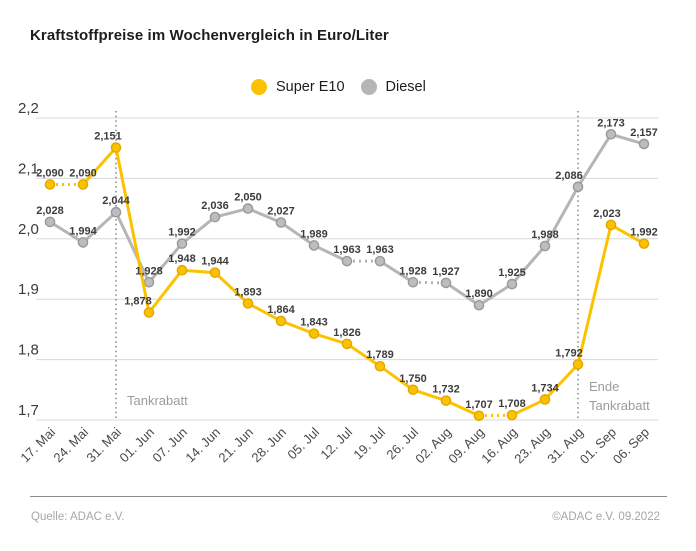 Image resolution: width=696 pixels, height=551 pixels. What do you see at coordinates (512, 404) in the screenshot?
I see `value-label-super-e10: 1,708` at bounding box center [512, 404].